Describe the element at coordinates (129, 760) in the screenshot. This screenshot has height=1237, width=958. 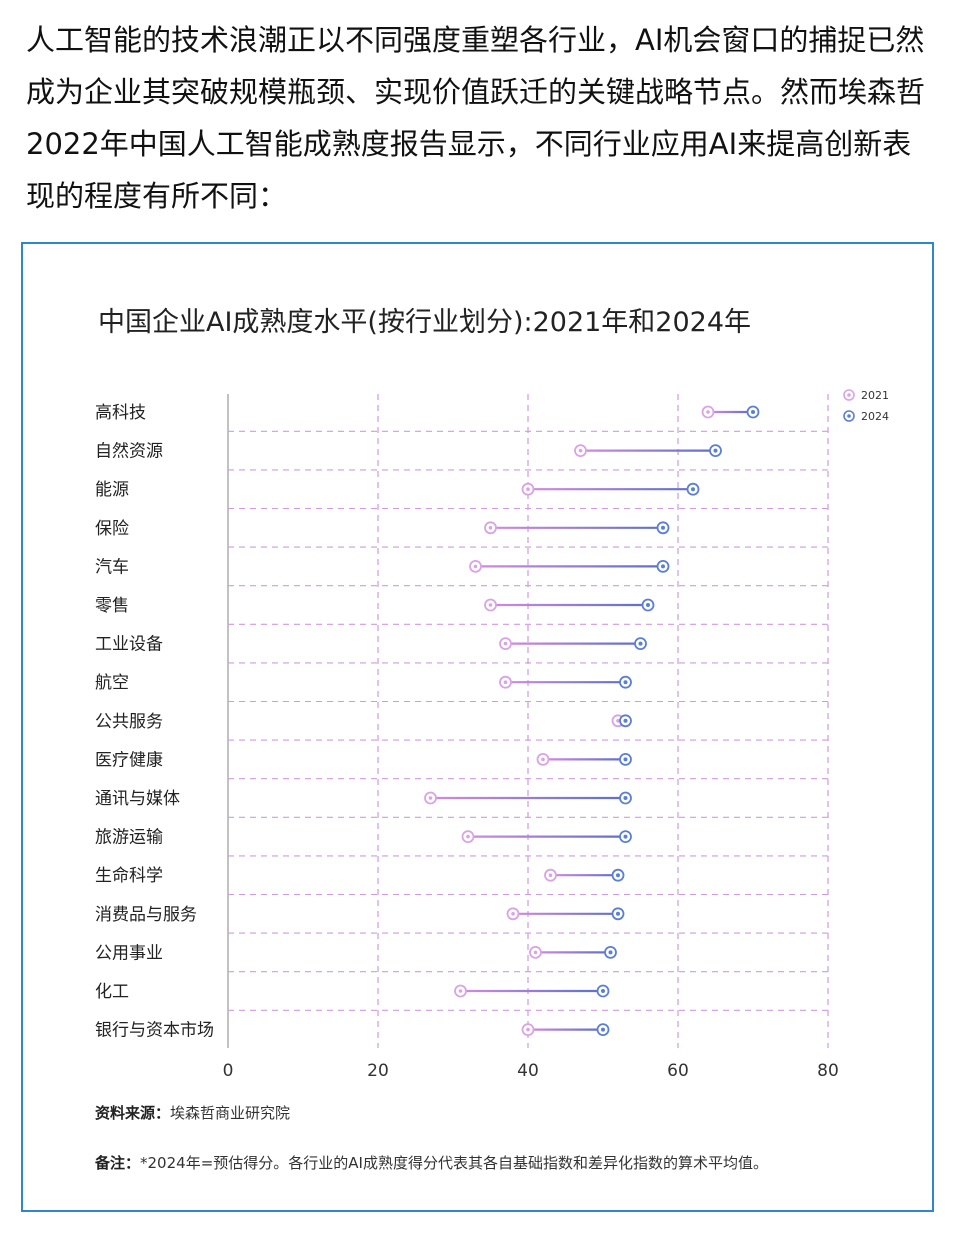
I see `category-label: 医疗健康` at that location.